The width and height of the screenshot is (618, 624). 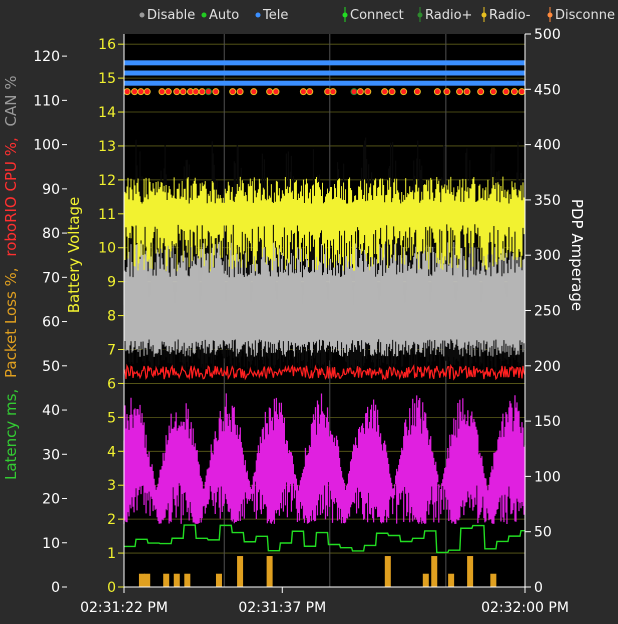 I want to click on x-axis-tick-label: 02:31:37 PM, so click(x=282, y=608).